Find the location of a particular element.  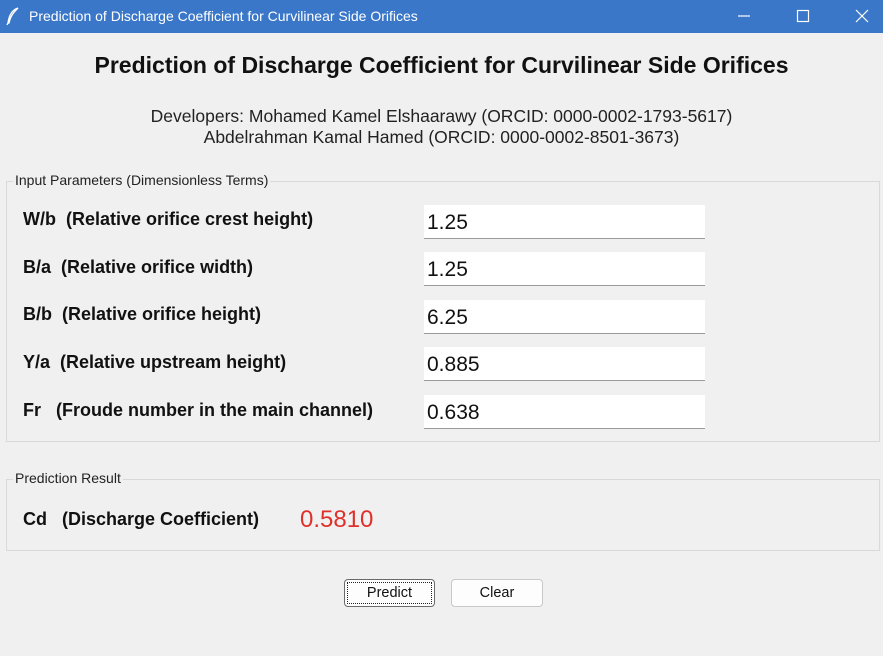

prediction-result-group-title: Prediction Result is located at coordinates (68, 478).